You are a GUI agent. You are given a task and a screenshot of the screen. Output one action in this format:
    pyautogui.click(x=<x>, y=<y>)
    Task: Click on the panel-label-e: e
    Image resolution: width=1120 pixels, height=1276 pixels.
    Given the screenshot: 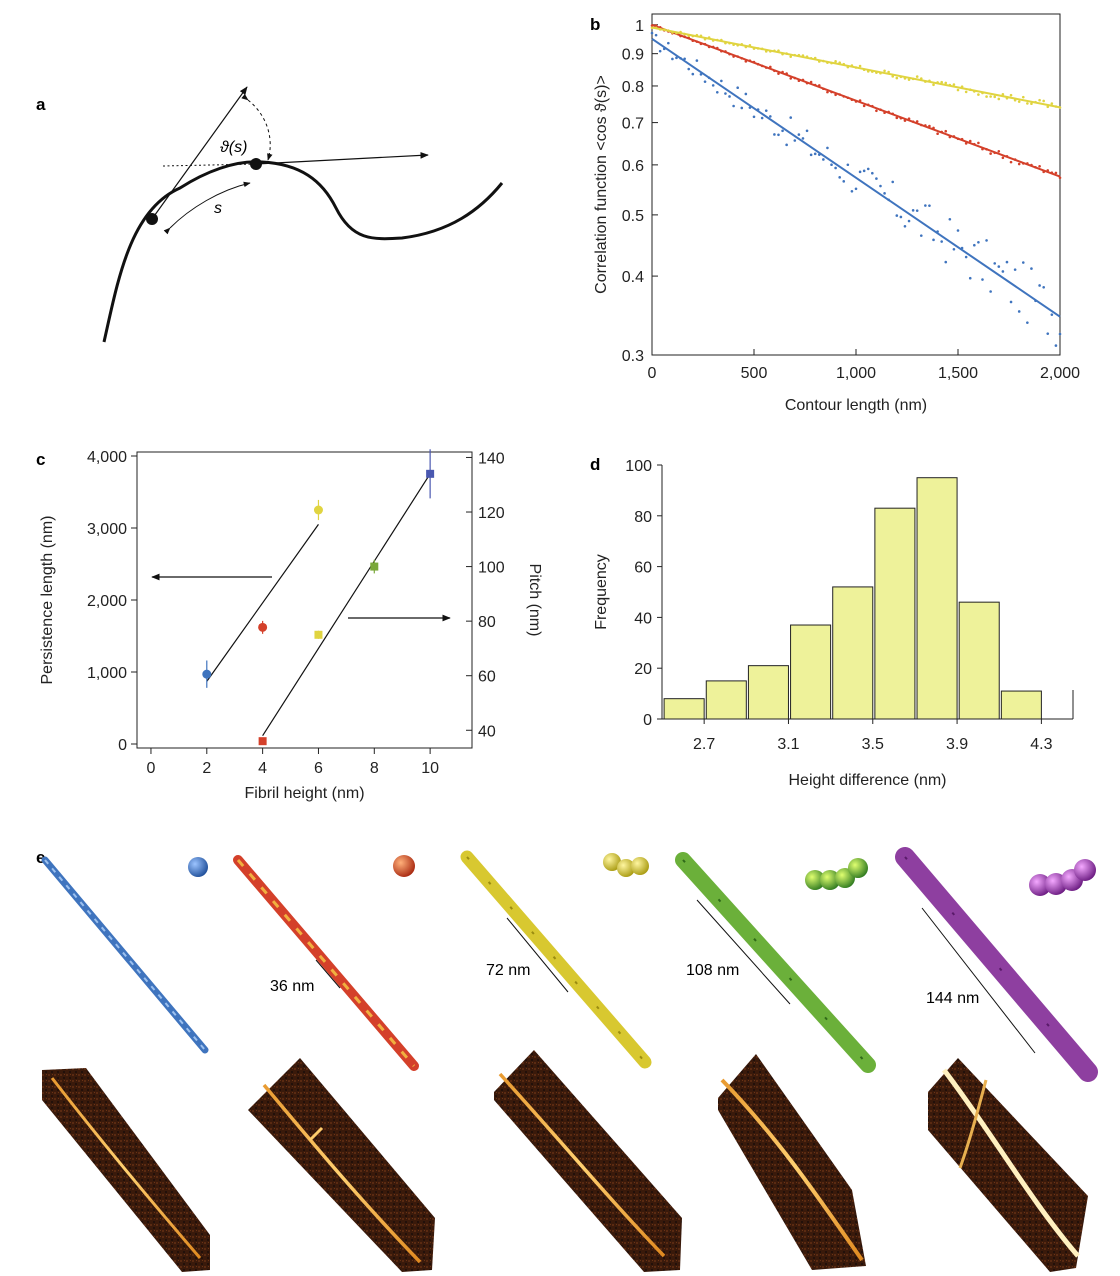 What is the action you would take?
    pyautogui.click(x=40, y=857)
    